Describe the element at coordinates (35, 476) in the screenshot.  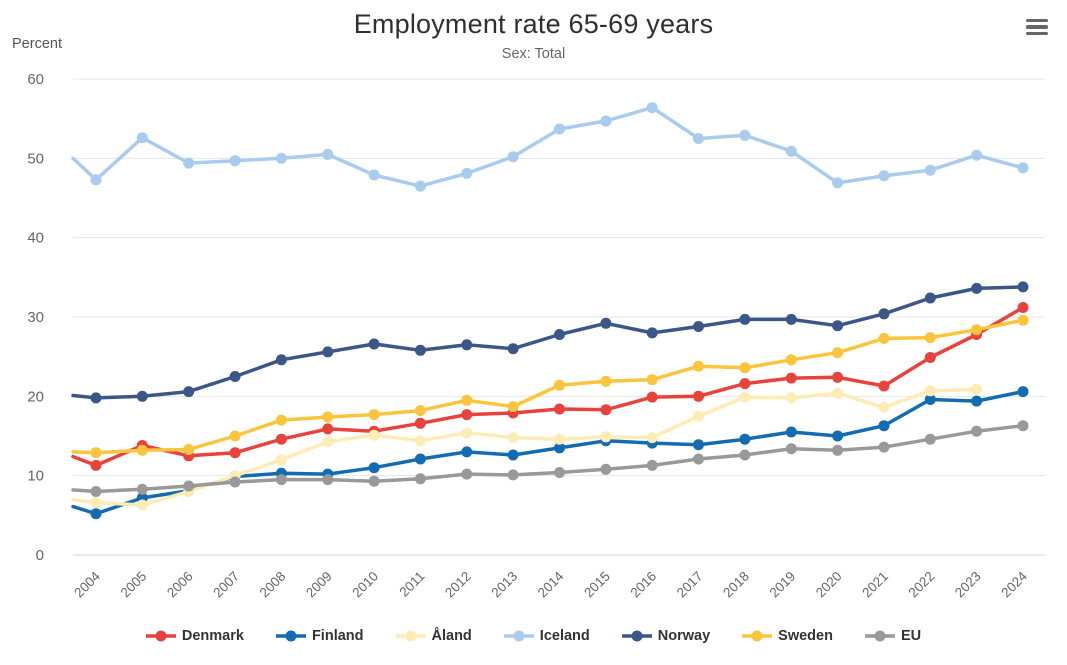
I see `y-tick-label: 10` at that location.